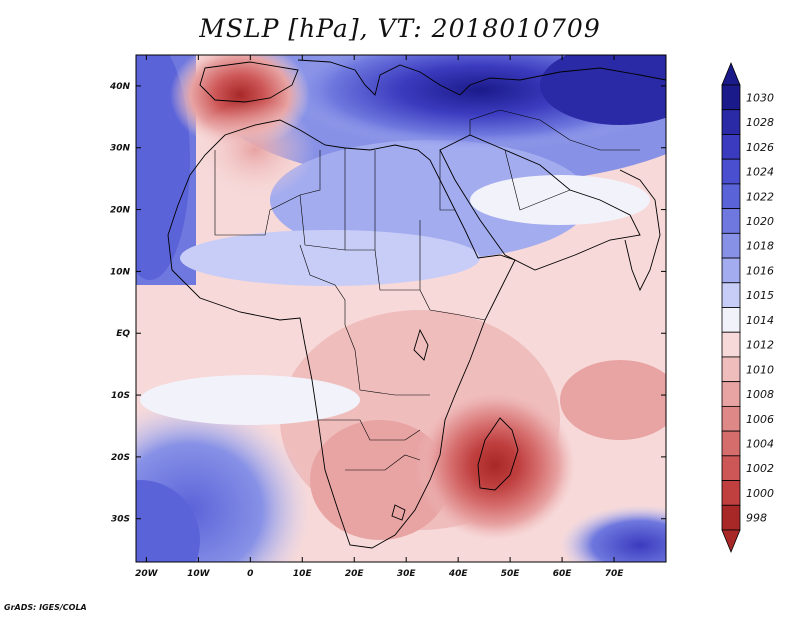  Describe the element at coordinates (731, 541) in the screenshot. I see `colorbar-bottom-arrow` at that location.